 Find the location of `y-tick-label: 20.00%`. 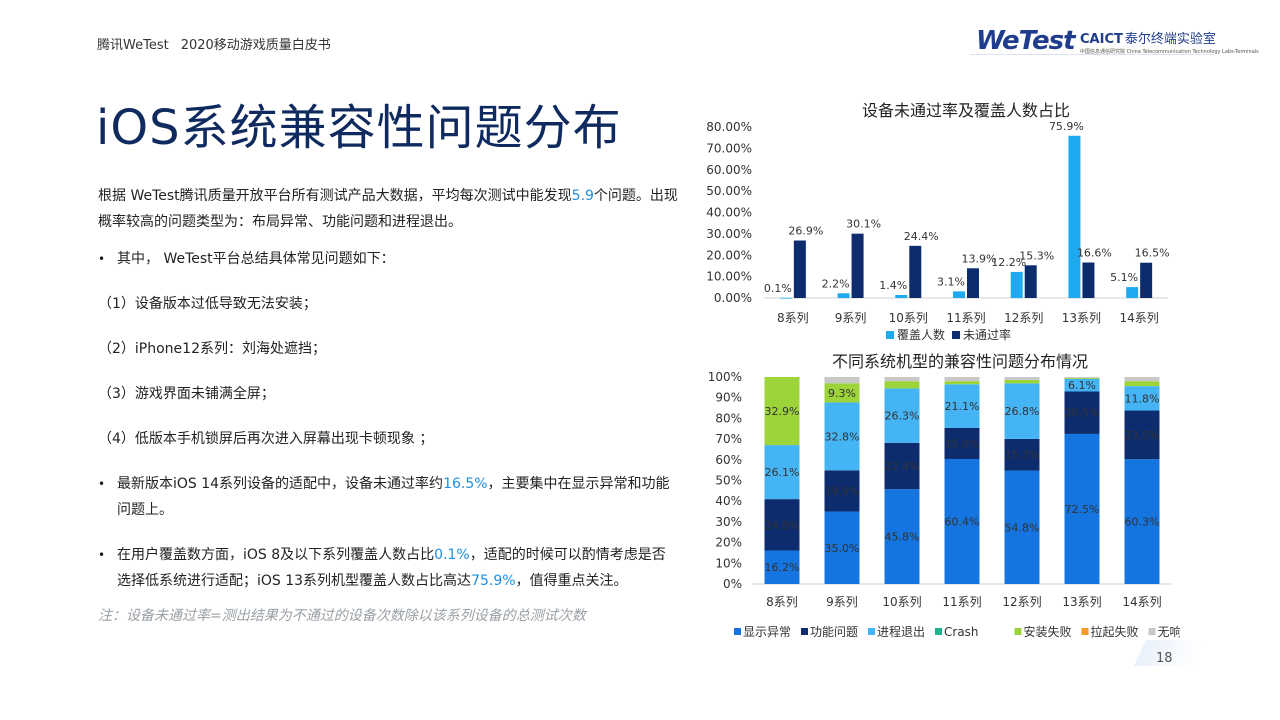

y-tick-label: 20.00% is located at coordinates (729, 255).